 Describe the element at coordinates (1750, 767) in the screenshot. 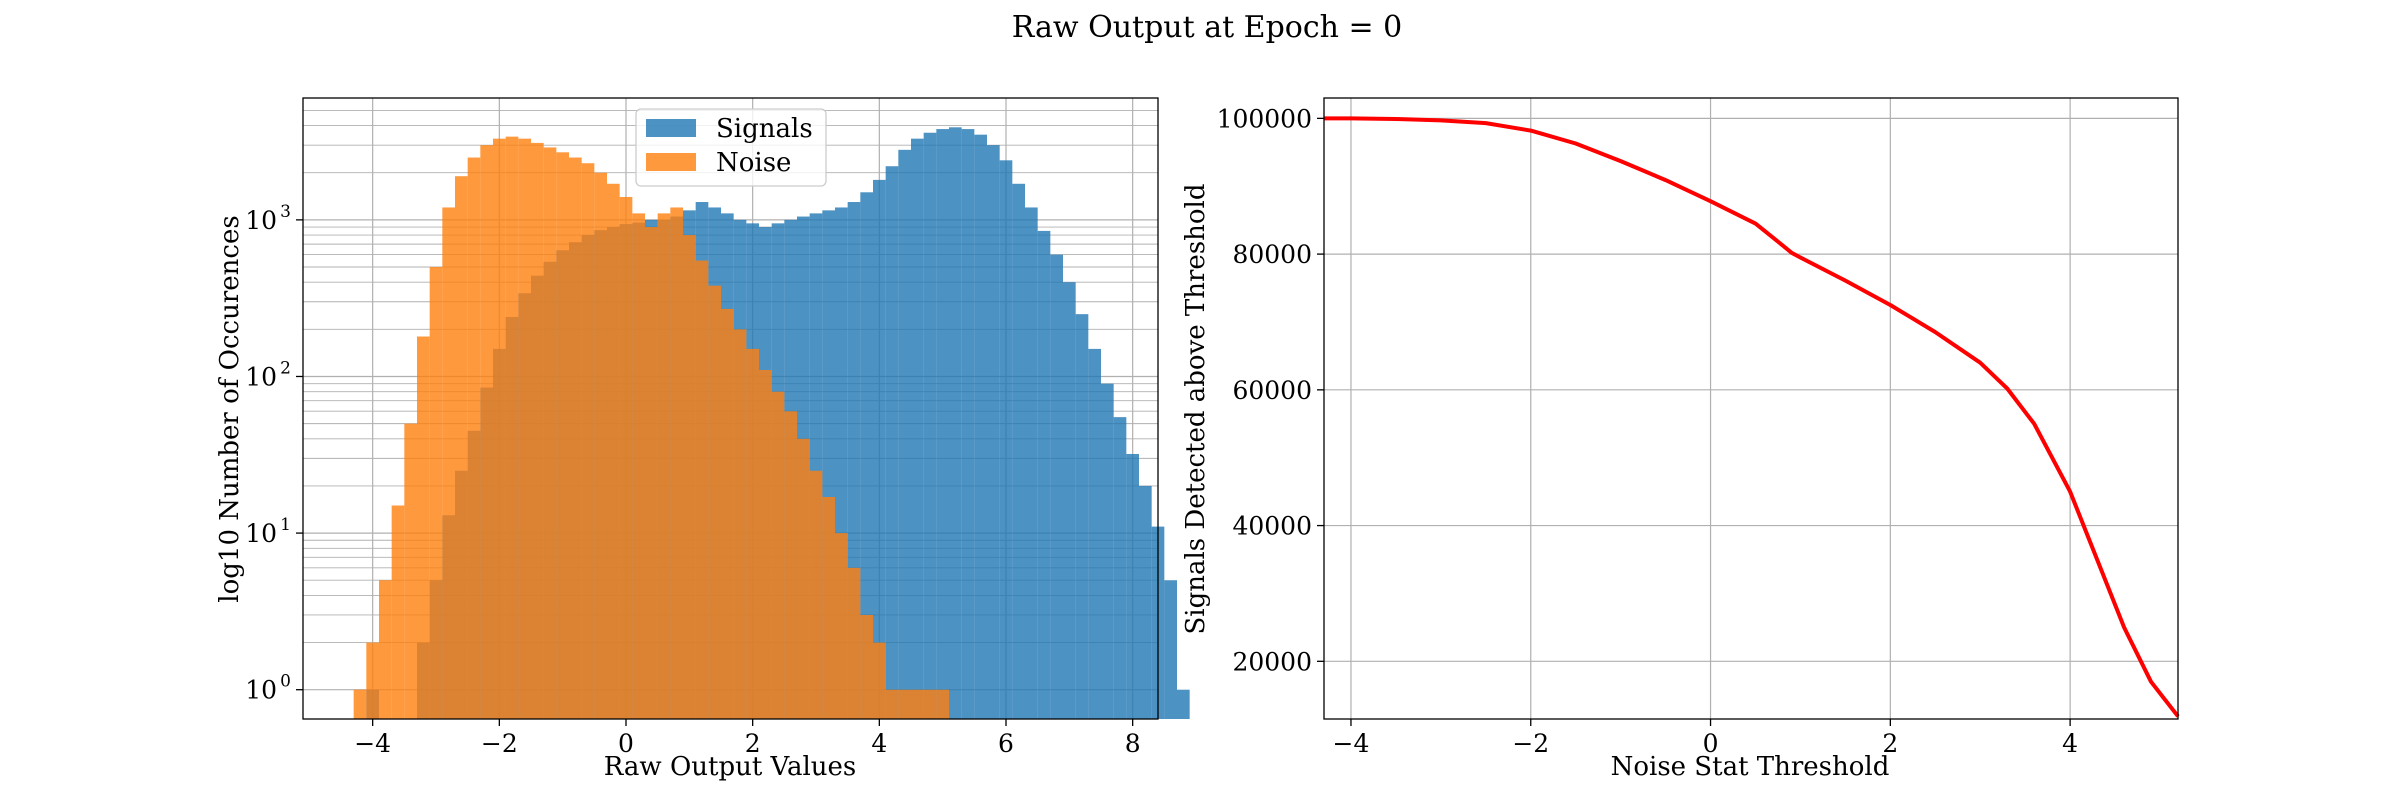

I see `curve-x-axis-label: Noise Stat Threshold` at that location.